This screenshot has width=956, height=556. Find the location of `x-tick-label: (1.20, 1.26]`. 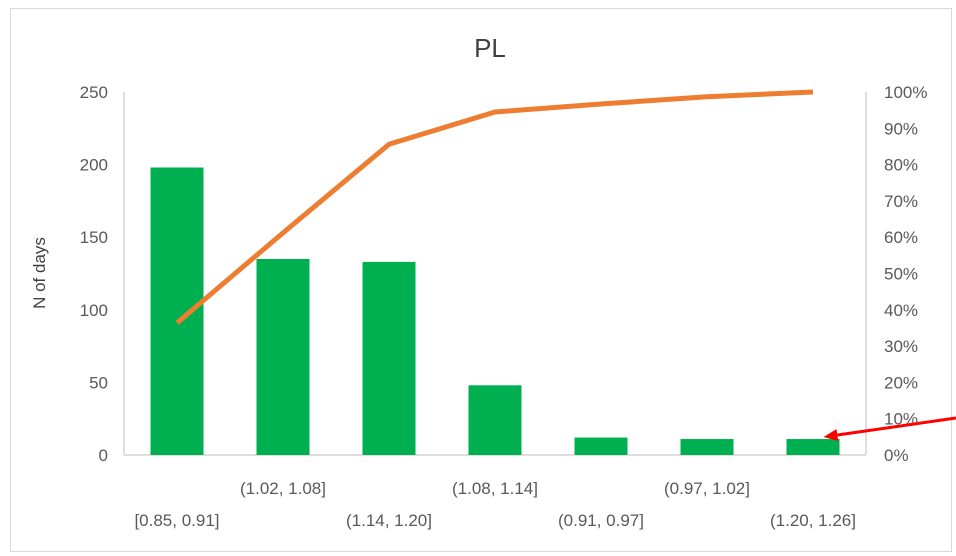

x-tick-label: (1.20, 1.26] is located at coordinates (813, 520).